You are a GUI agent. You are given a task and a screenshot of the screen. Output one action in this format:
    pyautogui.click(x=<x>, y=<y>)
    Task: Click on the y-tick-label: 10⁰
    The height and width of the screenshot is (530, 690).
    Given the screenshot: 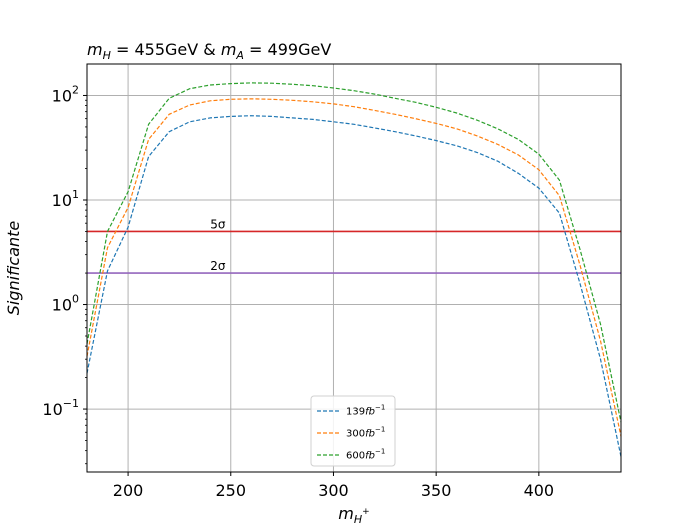 What is the action you would take?
    pyautogui.click(x=65, y=304)
    